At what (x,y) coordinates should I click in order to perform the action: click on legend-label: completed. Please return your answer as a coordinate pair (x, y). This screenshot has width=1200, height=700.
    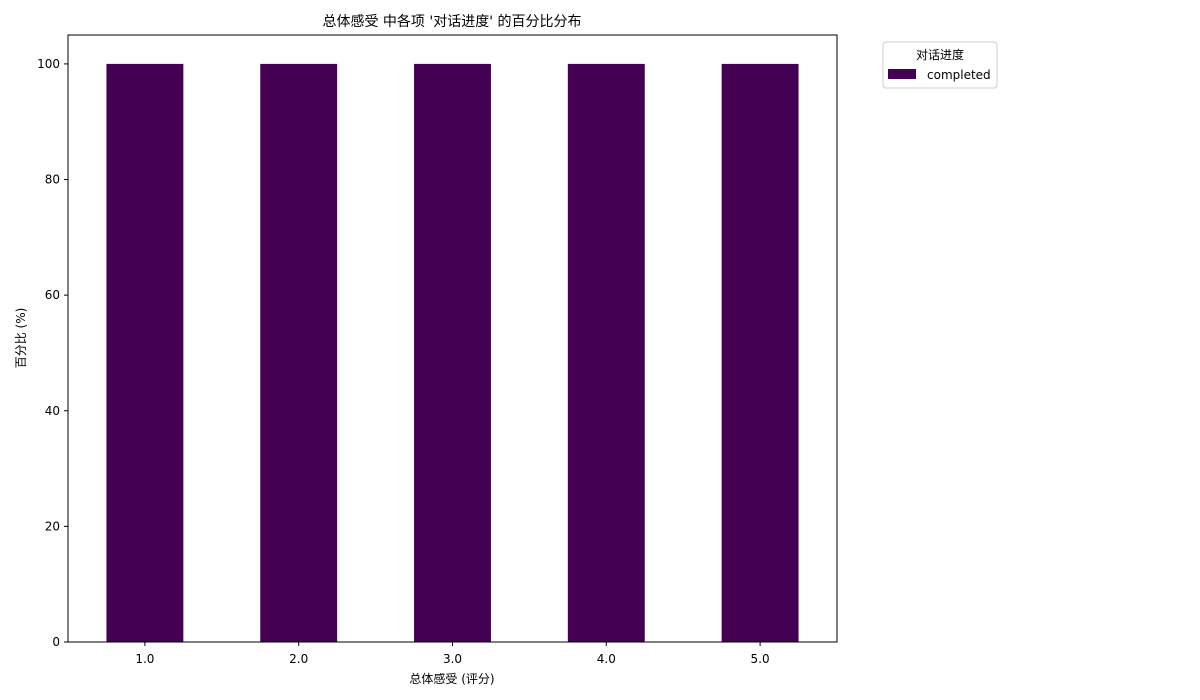
    Looking at the image, I should click on (959, 75).